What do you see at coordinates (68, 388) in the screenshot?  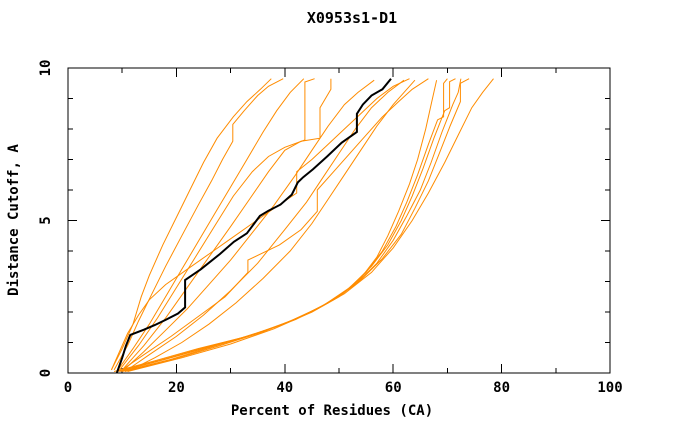 I see `x-tick-label: 0` at bounding box center [68, 388].